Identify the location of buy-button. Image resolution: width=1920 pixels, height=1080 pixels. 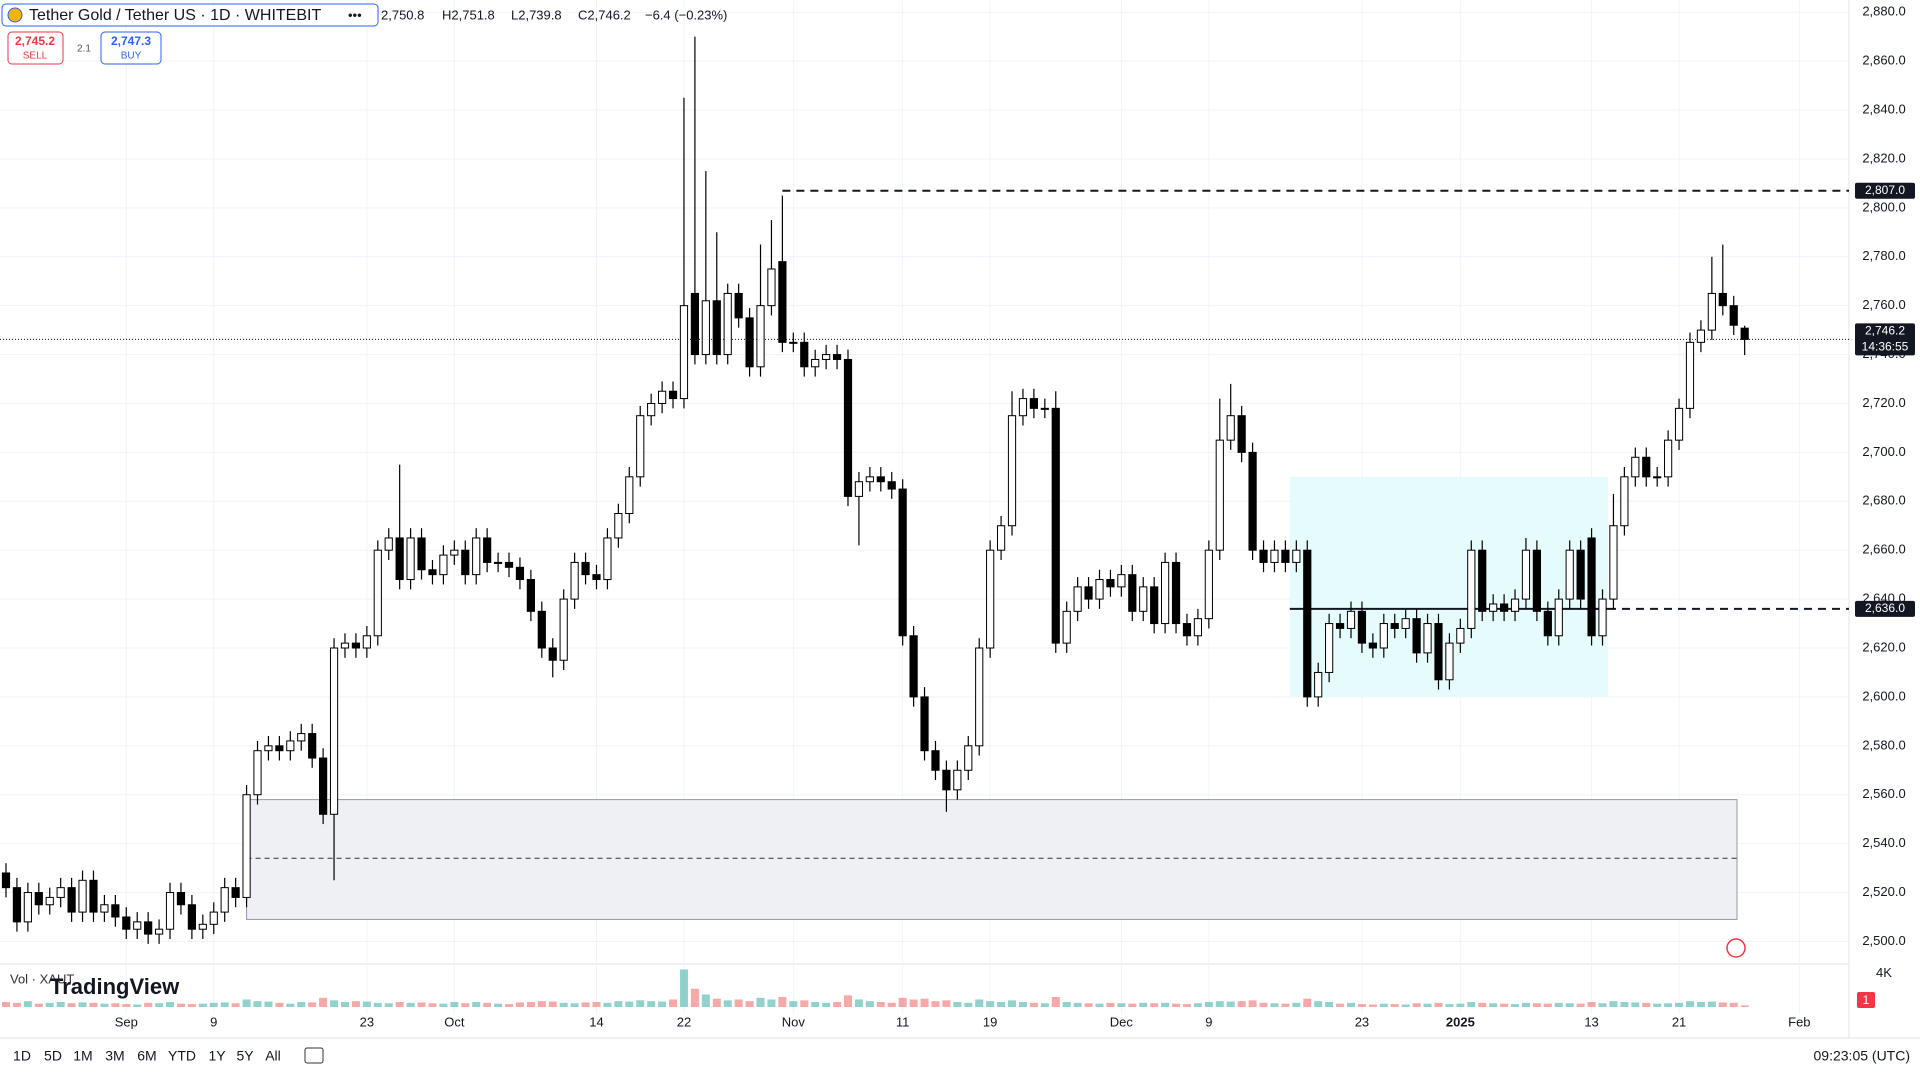
(131, 48).